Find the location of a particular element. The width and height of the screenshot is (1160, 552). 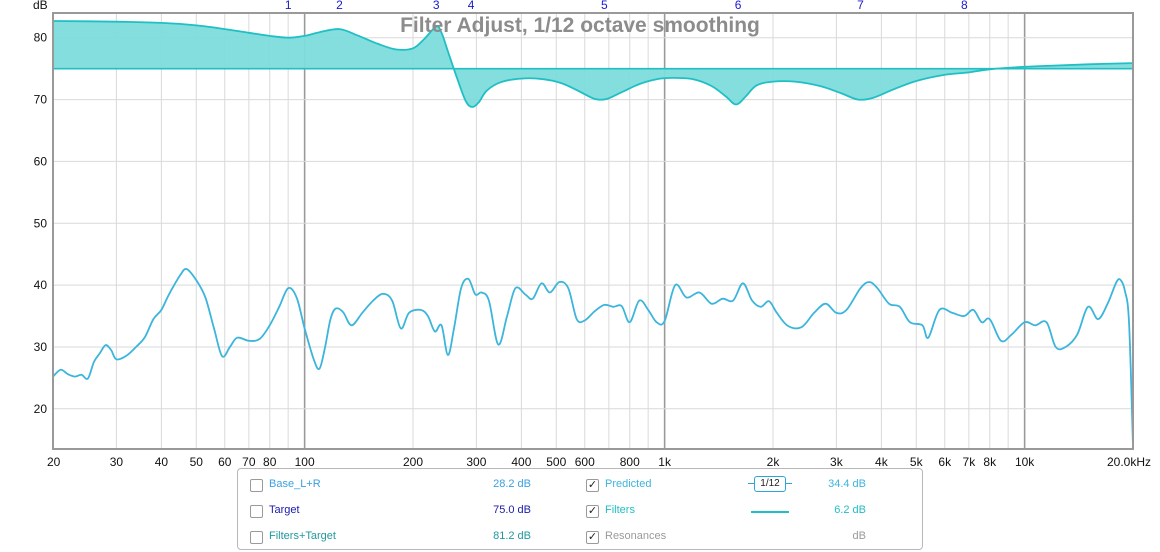

x-tick-label: 300 is located at coordinates (476, 460).